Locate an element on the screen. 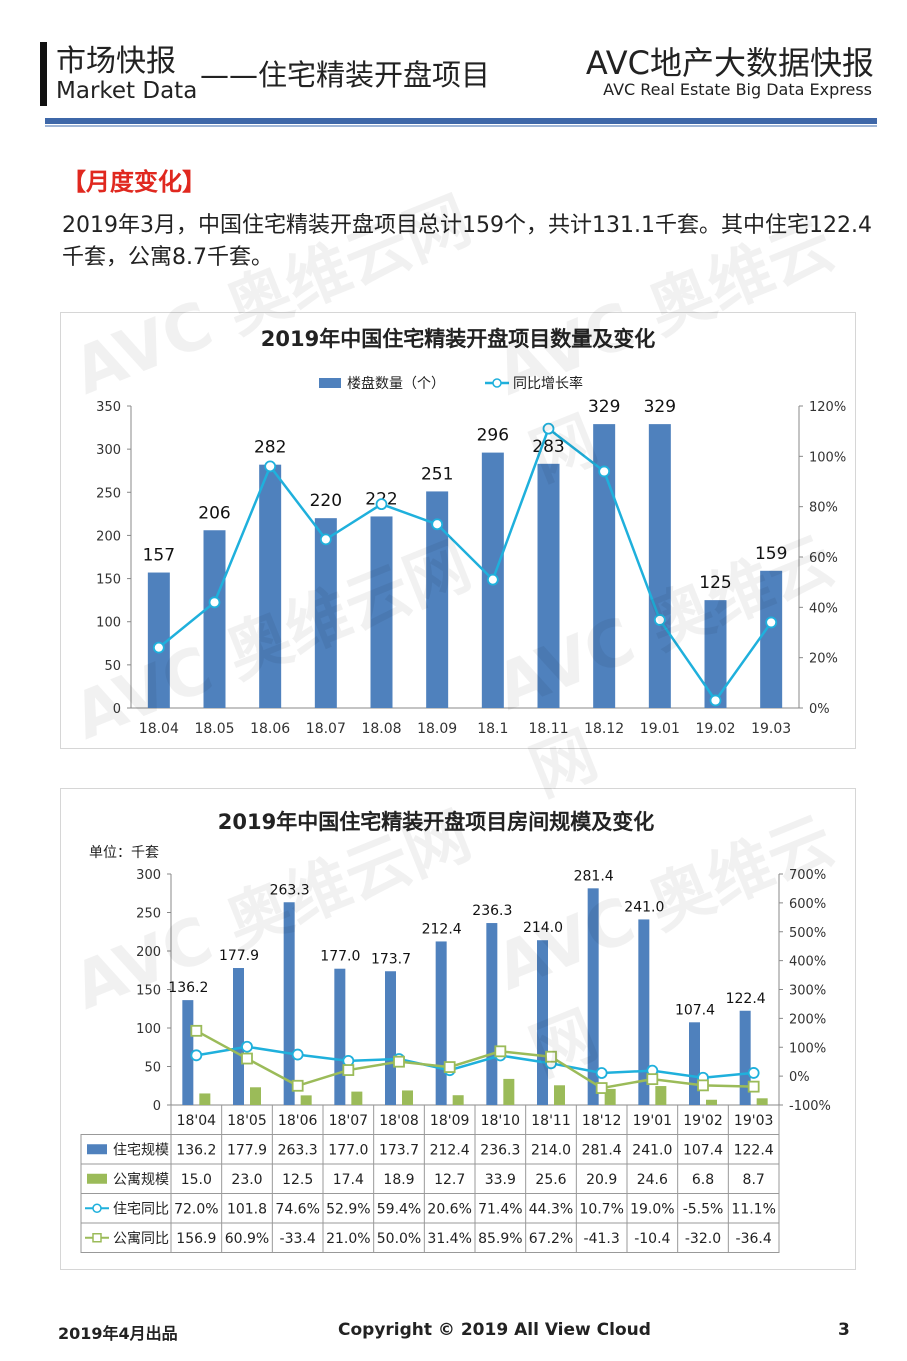 Image resolution: width=907 pixels, height=1361 pixels. table-cell: 156.9 is located at coordinates (196, 1239).